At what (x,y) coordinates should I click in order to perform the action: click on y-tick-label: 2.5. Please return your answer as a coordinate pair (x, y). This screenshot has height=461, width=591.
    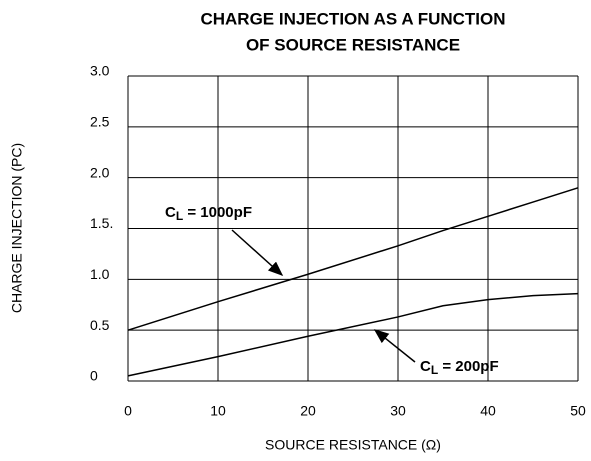
    Looking at the image, I should click on (100, 122).